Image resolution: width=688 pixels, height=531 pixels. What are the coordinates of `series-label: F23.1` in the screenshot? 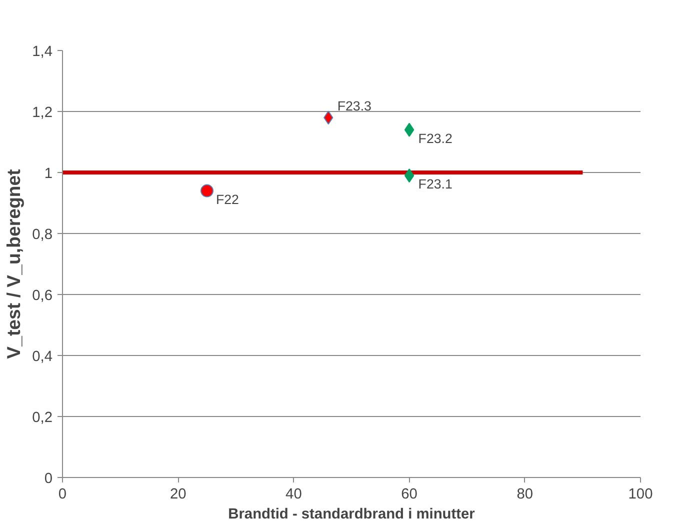 It's located at (435, 184).